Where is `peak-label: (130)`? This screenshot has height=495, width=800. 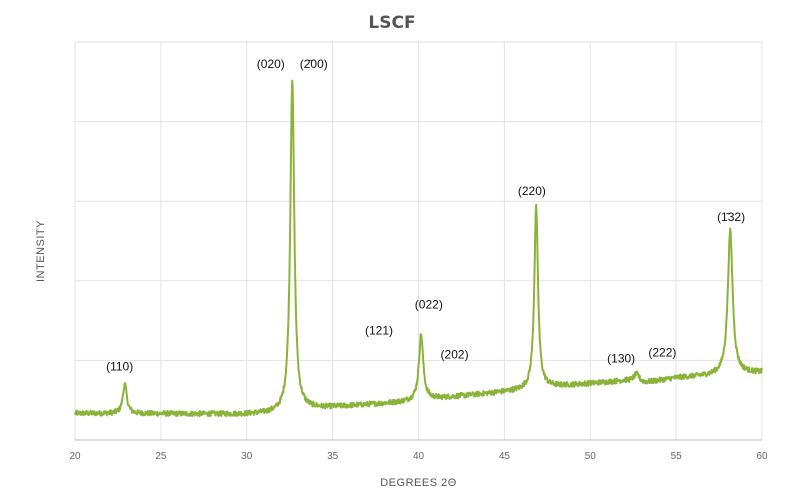
peak-label: (130) is located at coordinates (621, 358).